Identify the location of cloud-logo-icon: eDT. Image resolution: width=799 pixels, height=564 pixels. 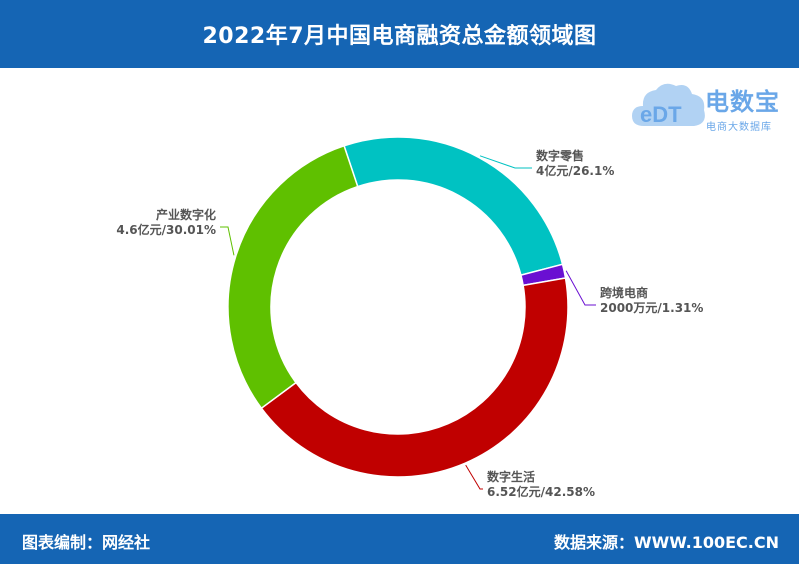
(668, 105).